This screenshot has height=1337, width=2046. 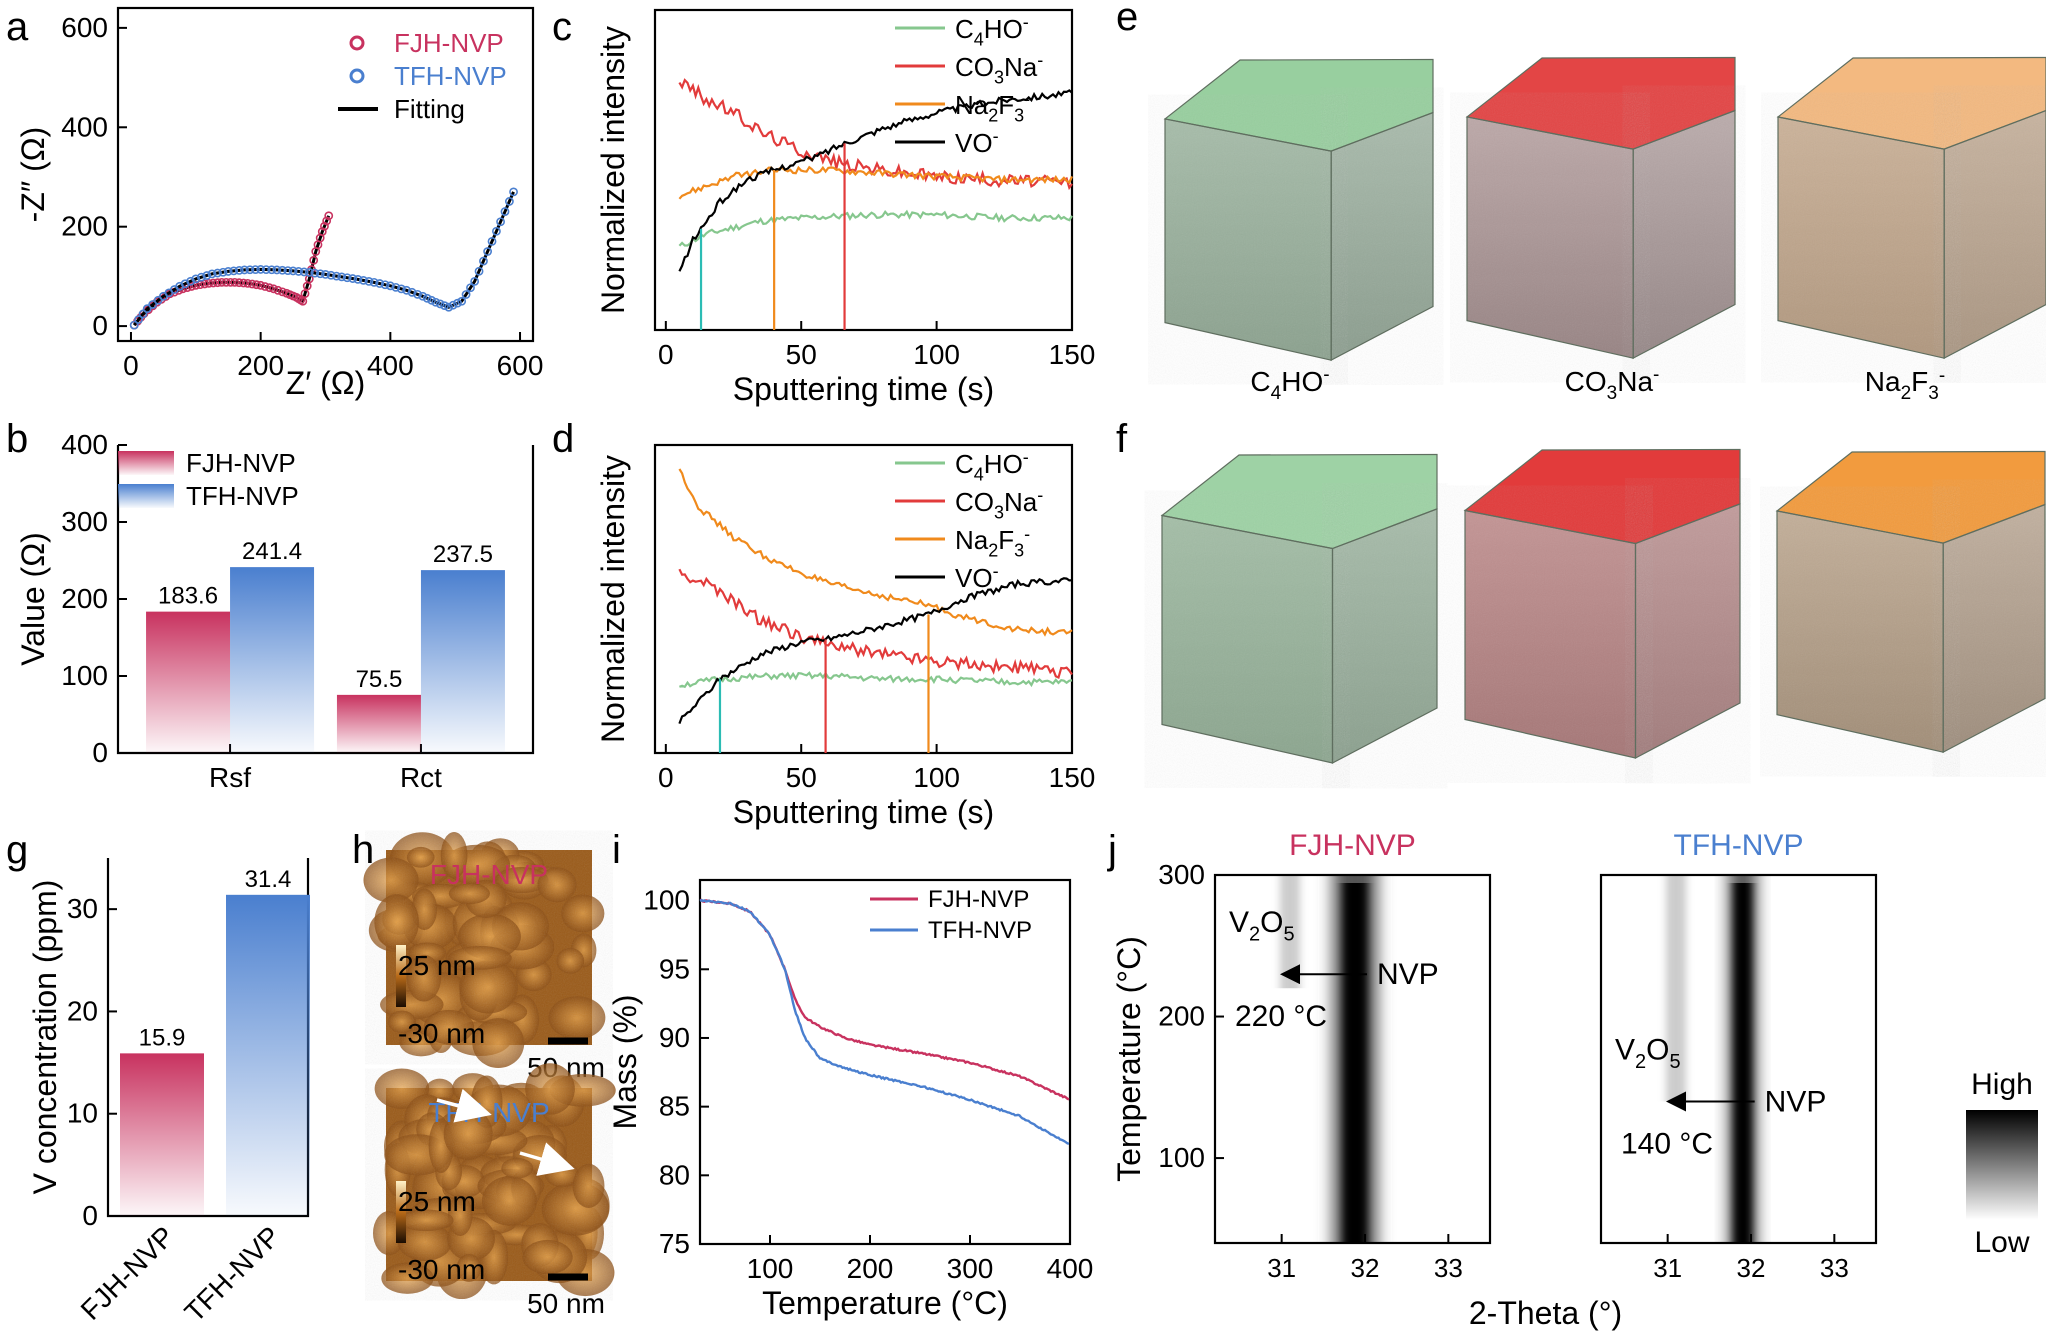 What do you see at coordinates (999, 512) in the screenshot?
I see `formula-part: 3` at bounding box center [999, 512].